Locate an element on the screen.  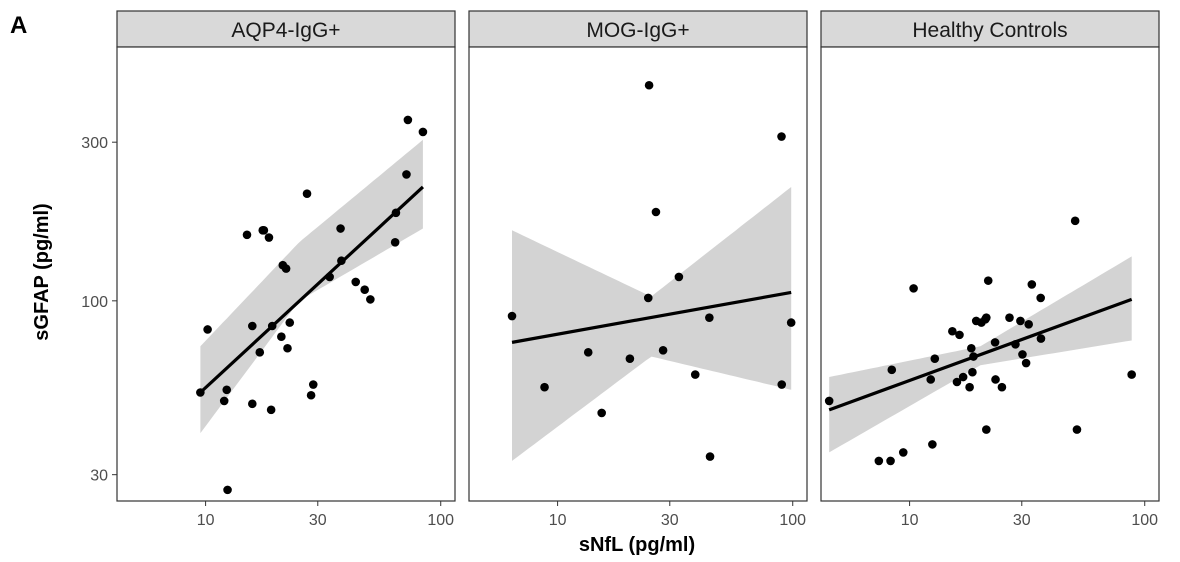
y-tick-label: 100 is located at coordinates (94, 302).